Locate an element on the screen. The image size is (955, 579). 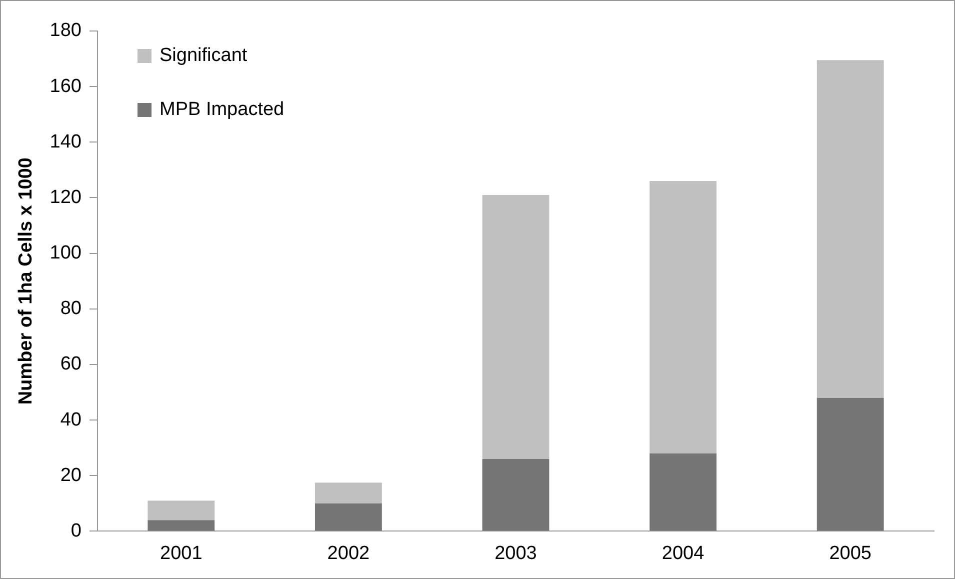
y-tick-label: 40 is located at coordinates (71, 419).